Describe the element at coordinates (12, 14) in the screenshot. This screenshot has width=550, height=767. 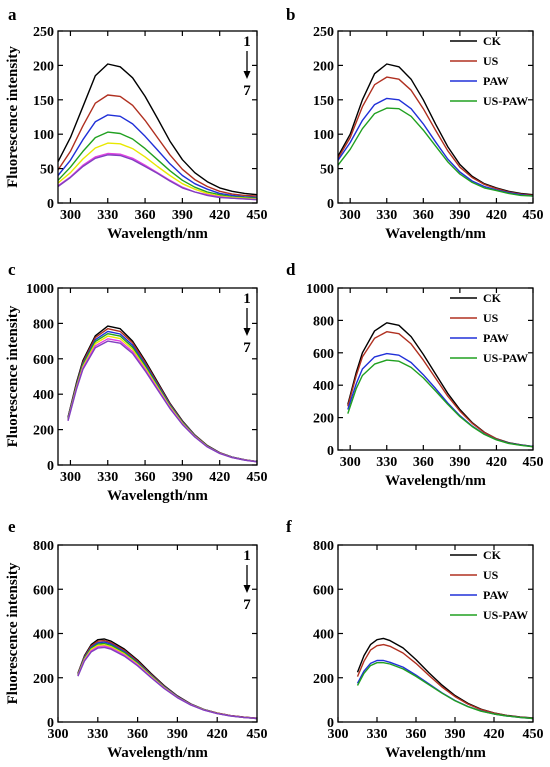
I see `panel-letter: a` at that location.